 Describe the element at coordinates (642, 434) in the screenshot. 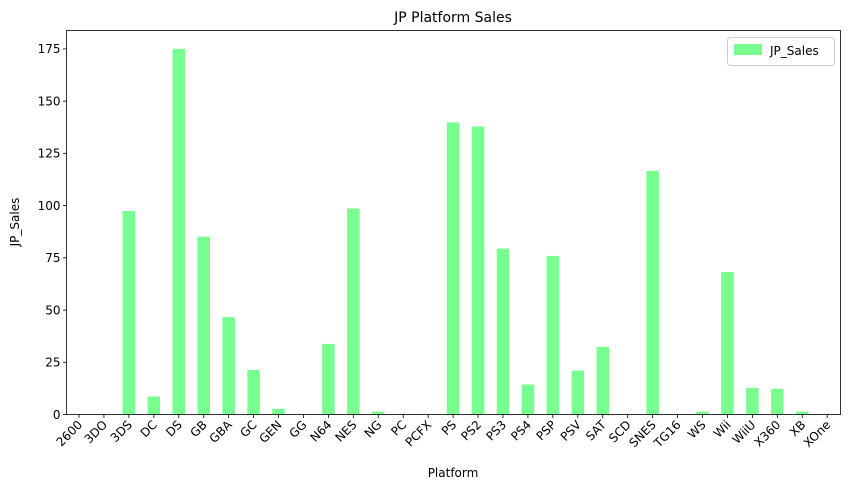

I see `x-tick-label-snes: SNES` at that location.